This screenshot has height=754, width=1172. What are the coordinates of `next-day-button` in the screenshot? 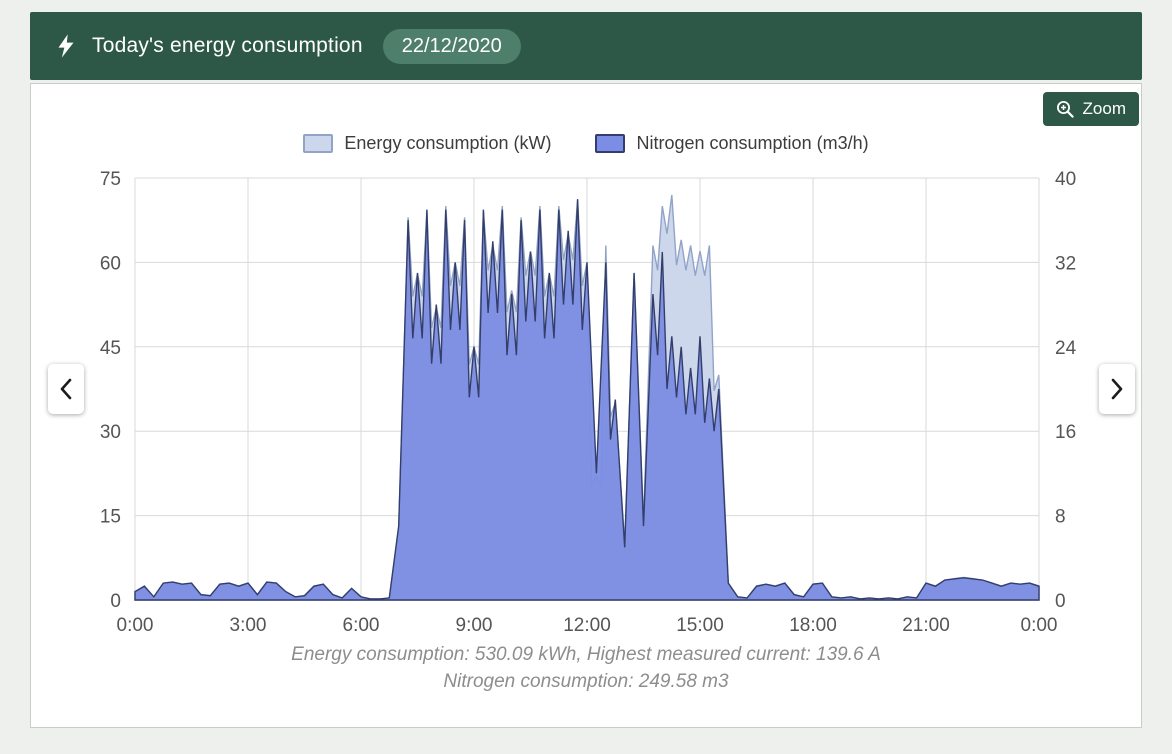 It's located at (1117, 389).